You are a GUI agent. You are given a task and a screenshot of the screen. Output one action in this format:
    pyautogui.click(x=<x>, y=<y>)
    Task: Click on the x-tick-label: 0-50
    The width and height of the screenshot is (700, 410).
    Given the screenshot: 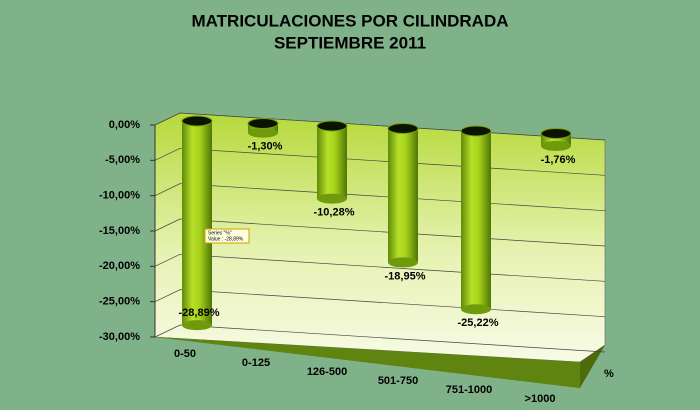 What is the action you would take?
    pyautogui.click(x=185, y=354)
    